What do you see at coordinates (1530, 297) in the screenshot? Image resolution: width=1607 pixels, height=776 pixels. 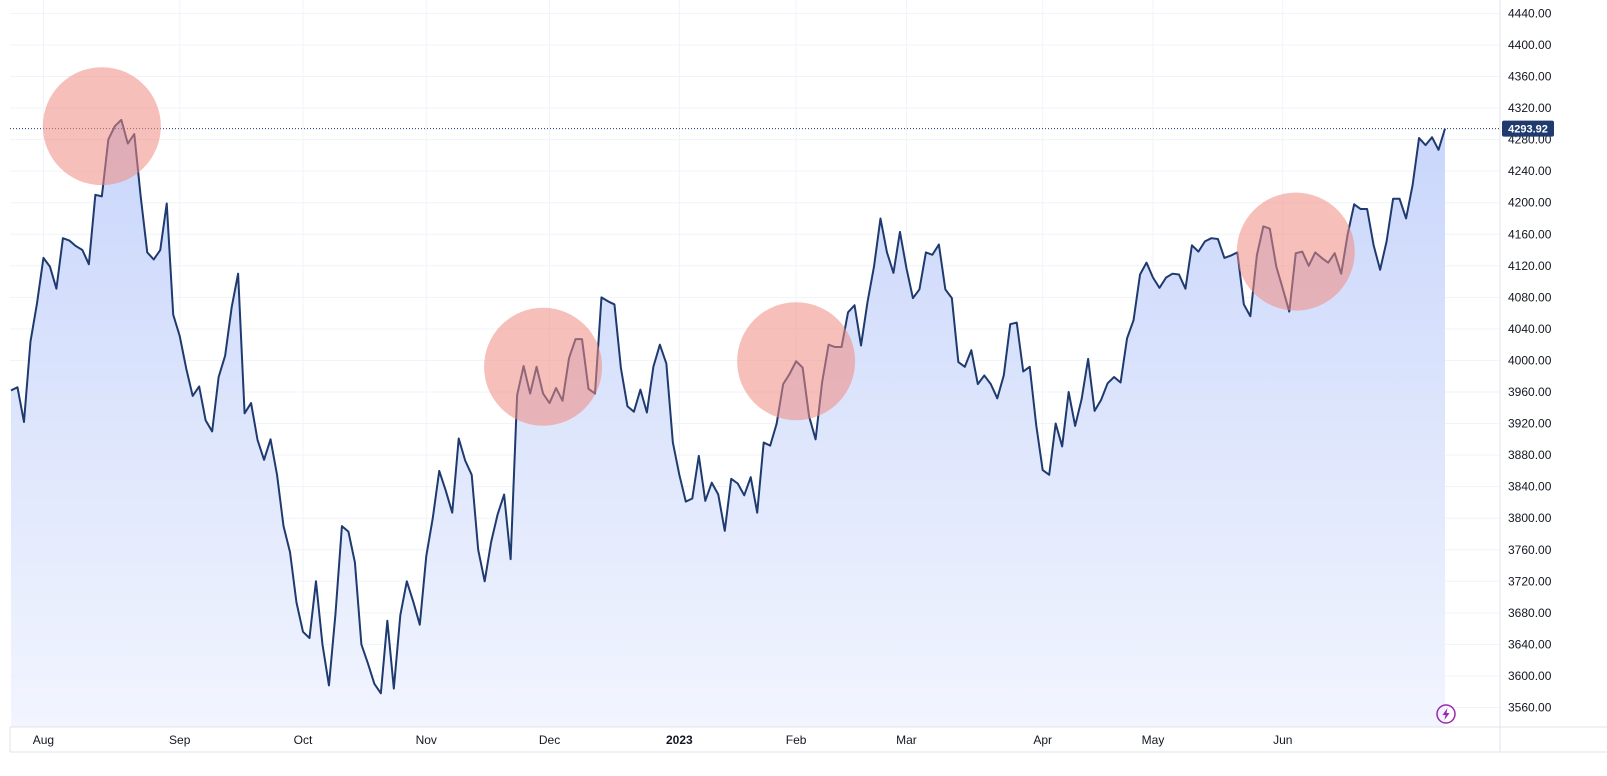 I see `y-tick-label: 4080.00` at bounding box center [1530, 297].